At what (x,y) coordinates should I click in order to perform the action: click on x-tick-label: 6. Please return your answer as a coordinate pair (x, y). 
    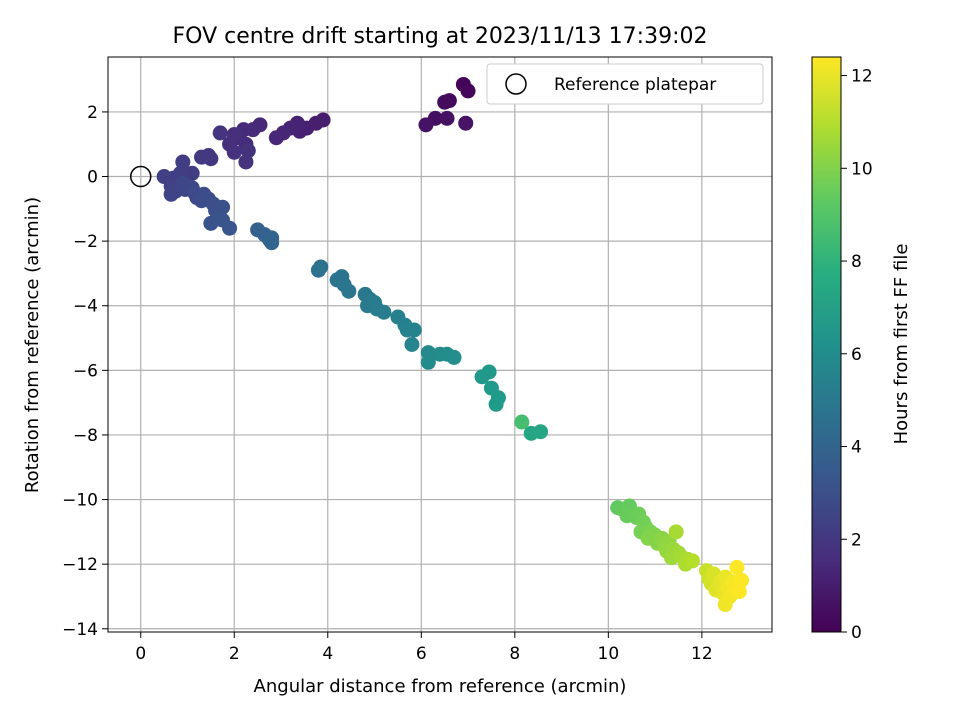
    Looking at the image, I should click on (421, 654).